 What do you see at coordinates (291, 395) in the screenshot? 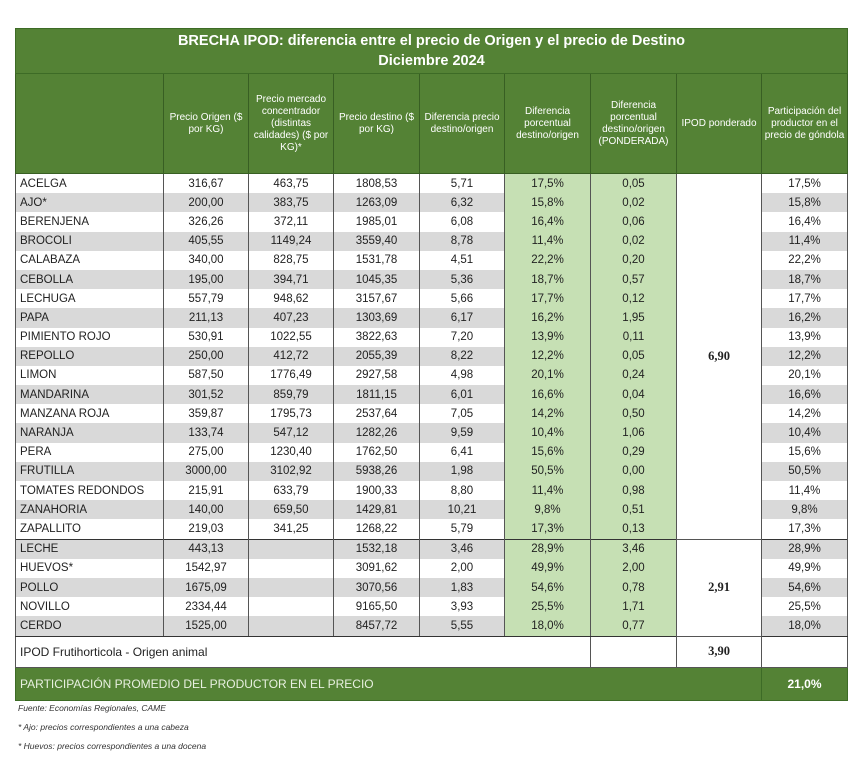
I see `table-cell: 859,79` at bounding box center [291, 395].